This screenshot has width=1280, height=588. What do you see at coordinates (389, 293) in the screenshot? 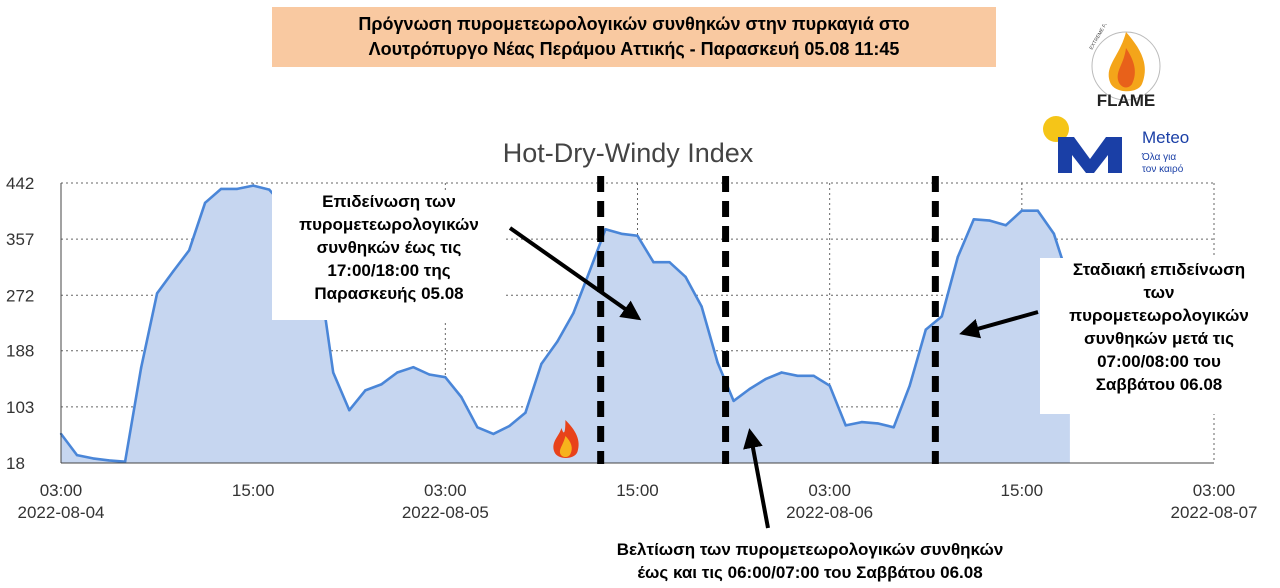
I see `annotation-line: Παρασκευής 05.08` at bounding box center [389, 293].